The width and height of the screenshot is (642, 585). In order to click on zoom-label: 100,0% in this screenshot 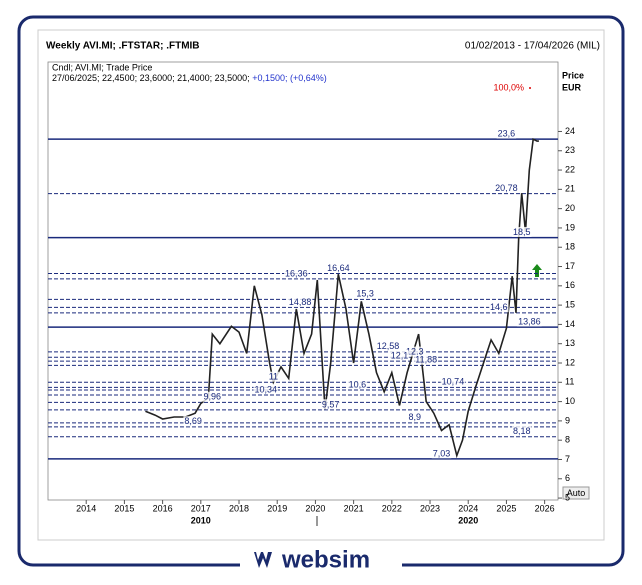, I will do `click(508, 87)`.